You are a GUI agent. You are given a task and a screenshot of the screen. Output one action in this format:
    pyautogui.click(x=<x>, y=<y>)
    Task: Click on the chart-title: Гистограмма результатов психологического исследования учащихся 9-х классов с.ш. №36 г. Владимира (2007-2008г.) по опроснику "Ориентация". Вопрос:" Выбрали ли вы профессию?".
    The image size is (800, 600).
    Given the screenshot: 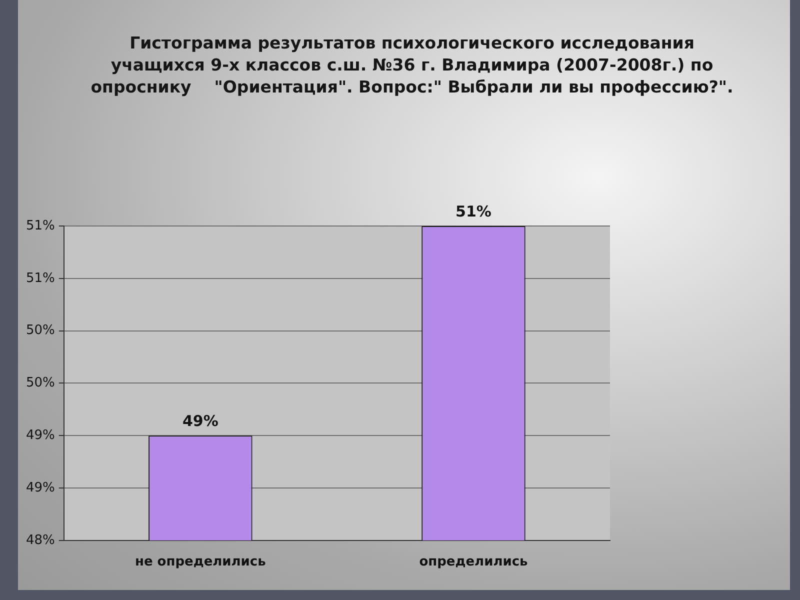 What is the action you would take?
    pyautogui.click(x=412, y=64)
    